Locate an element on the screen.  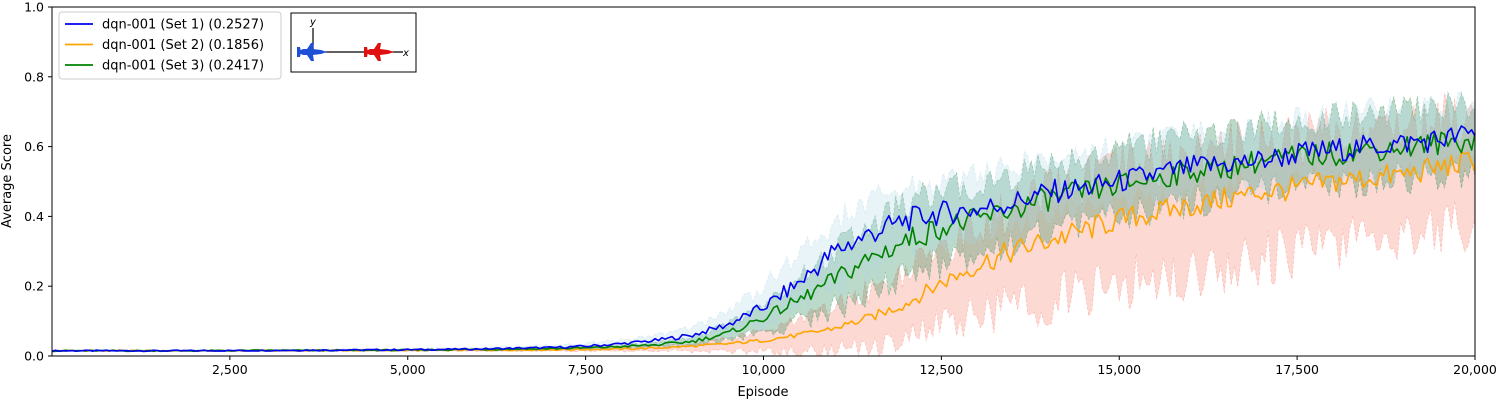
x-tick-label: 5,000 is located at coordinates (408, 369).